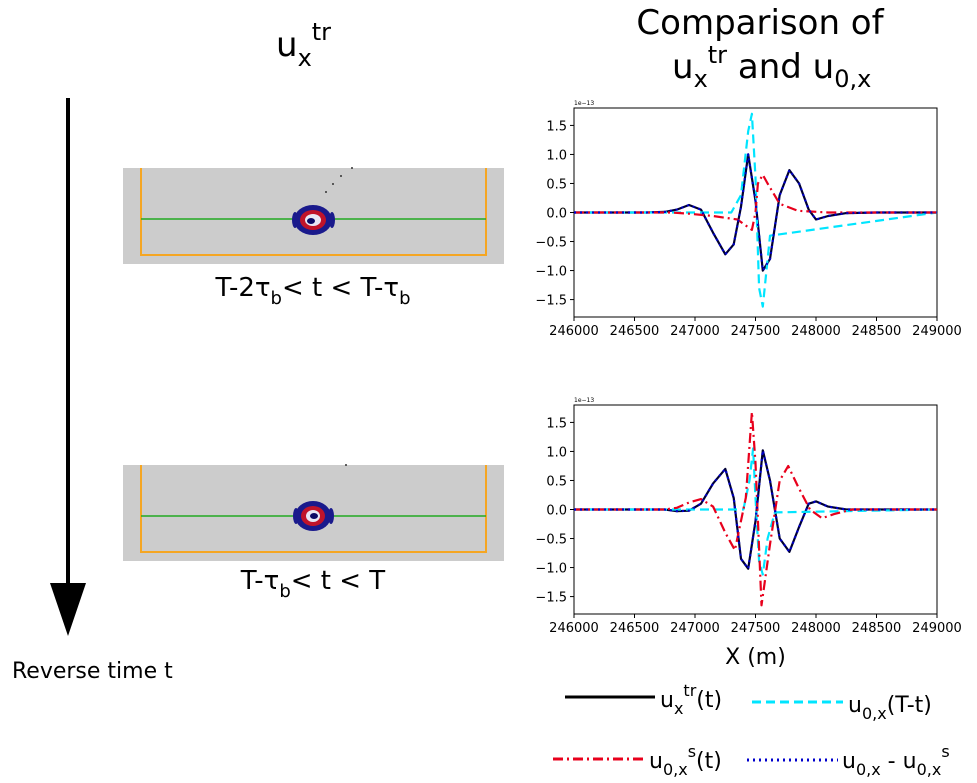 The width and height of the screenshot is (977, 783). Describe the element at coordinates (303, 45) in the screenshot. I see `left-title: uxtr` at that location.